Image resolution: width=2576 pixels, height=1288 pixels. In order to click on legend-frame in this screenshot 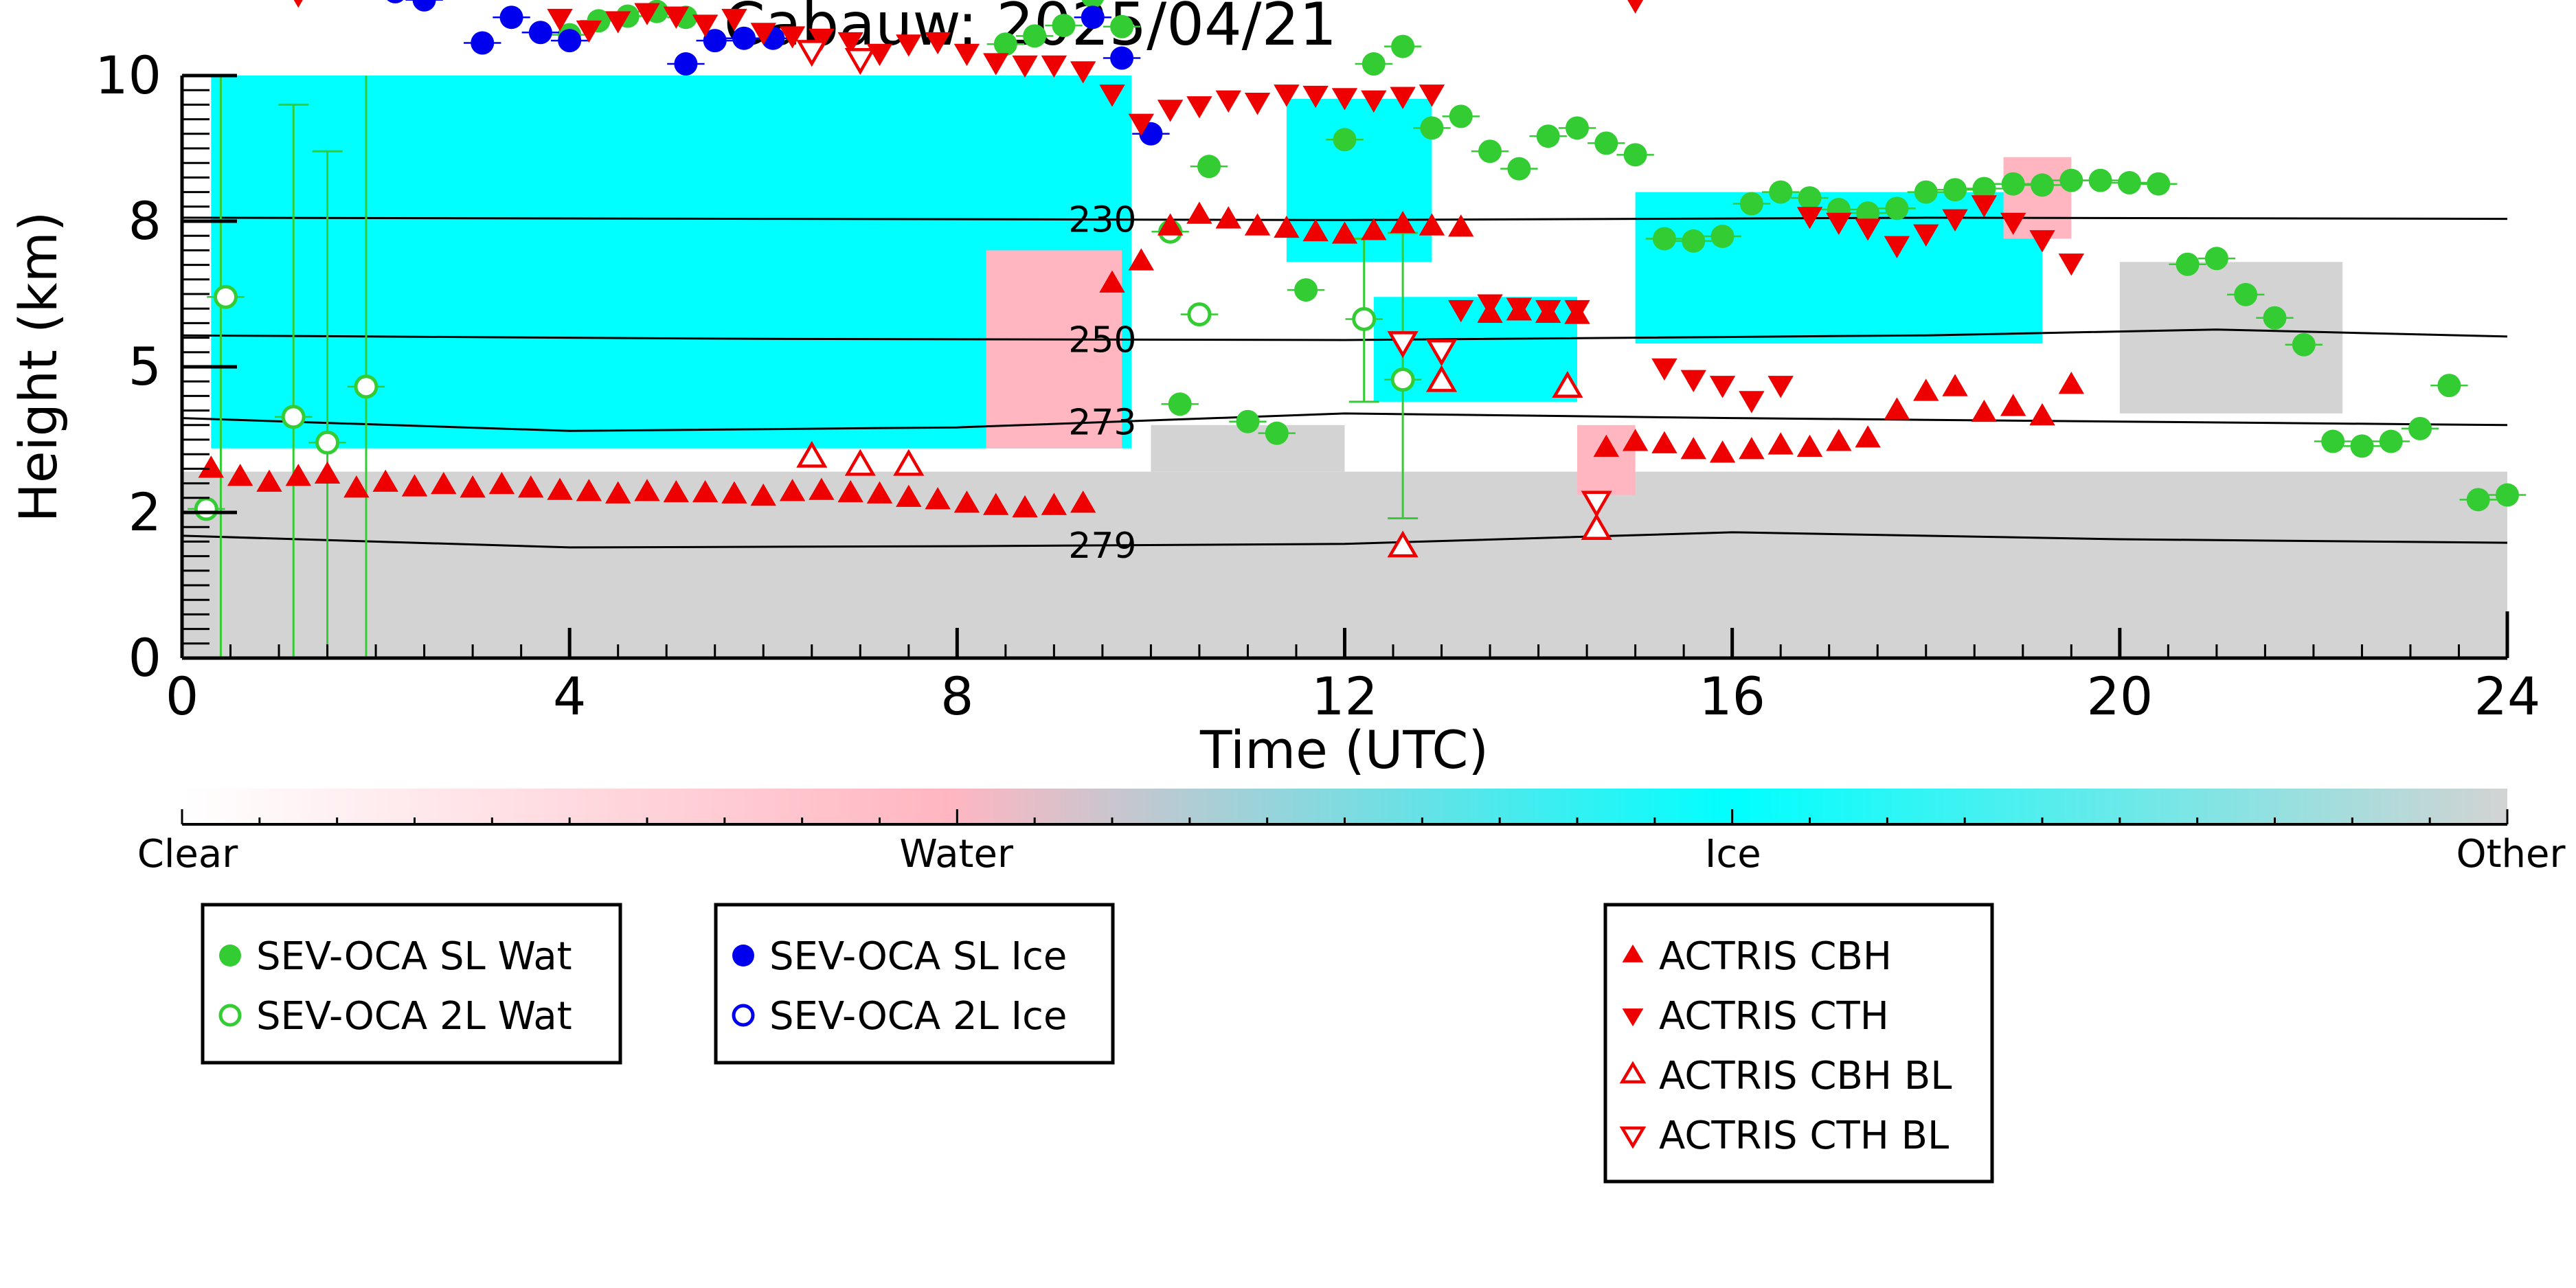, I will do `click(411, 984)`.